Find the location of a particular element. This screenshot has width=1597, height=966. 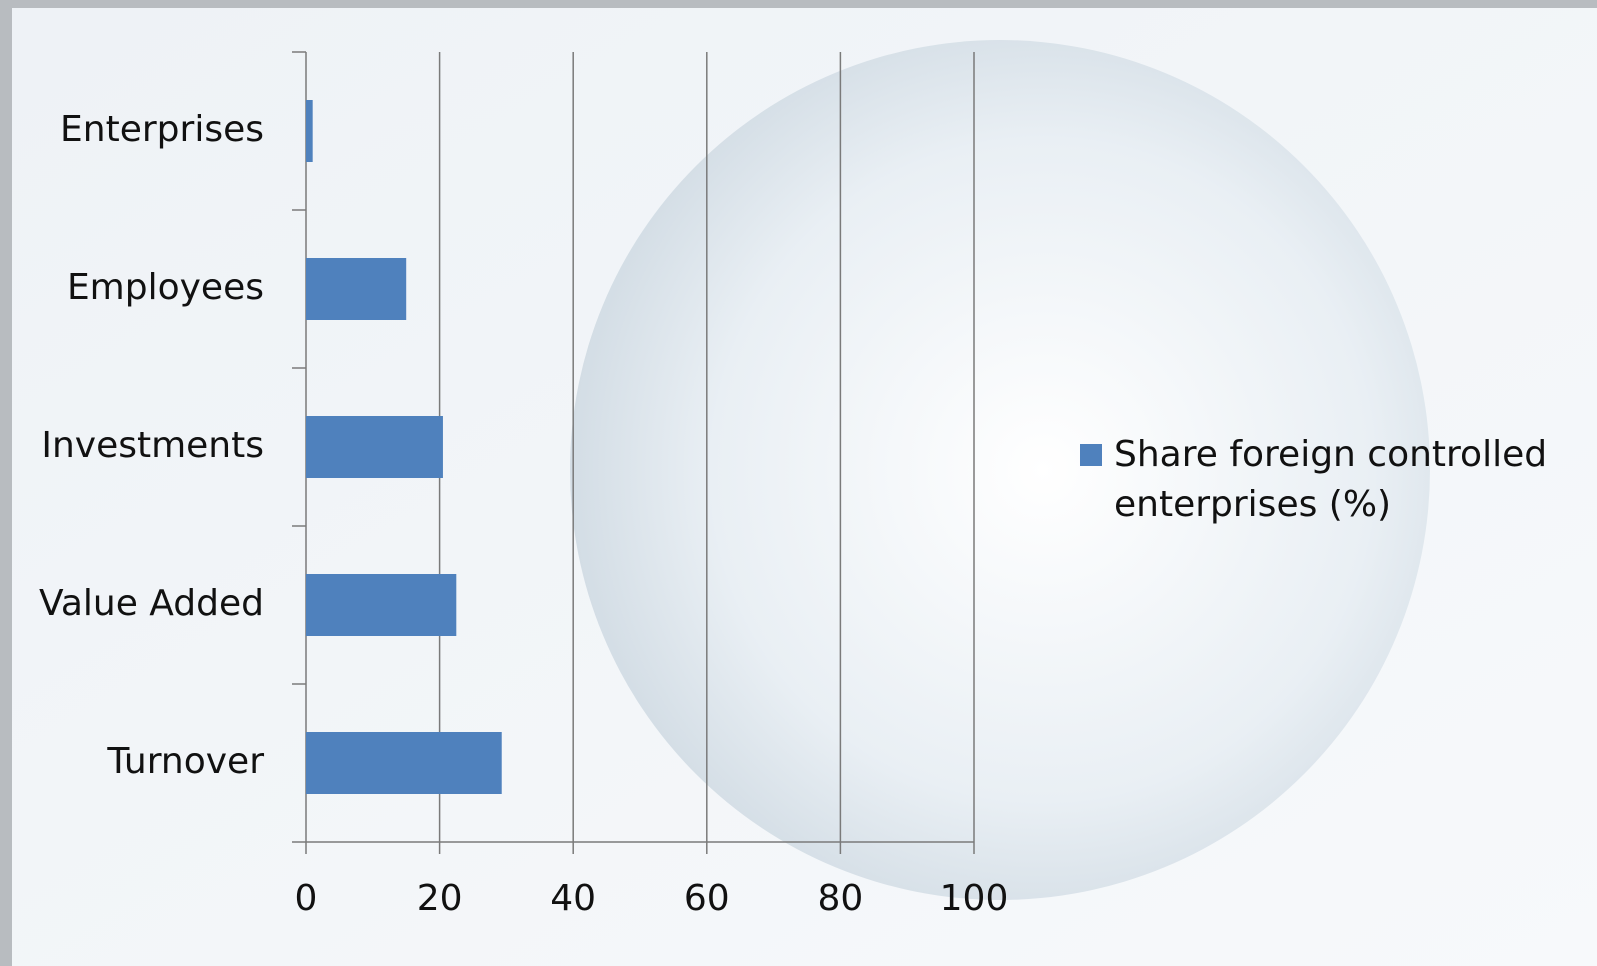

x-tick-label: 100 is located at coordinates (974, 898).